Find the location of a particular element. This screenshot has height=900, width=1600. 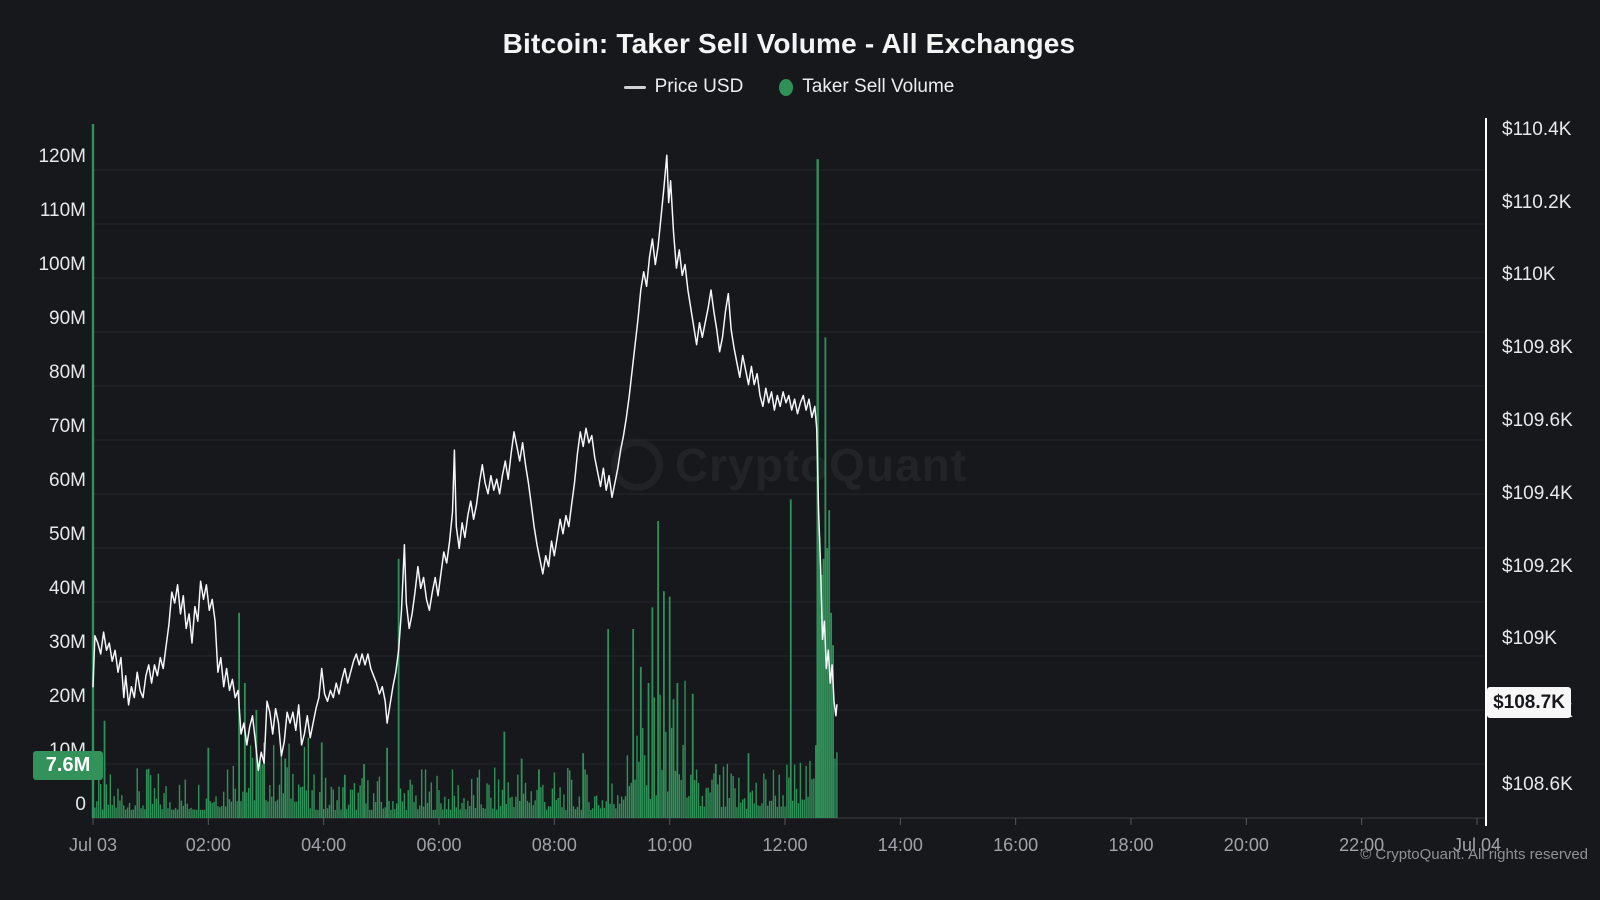

legend-item-price: Price USD is located at coordinates (683, 87).